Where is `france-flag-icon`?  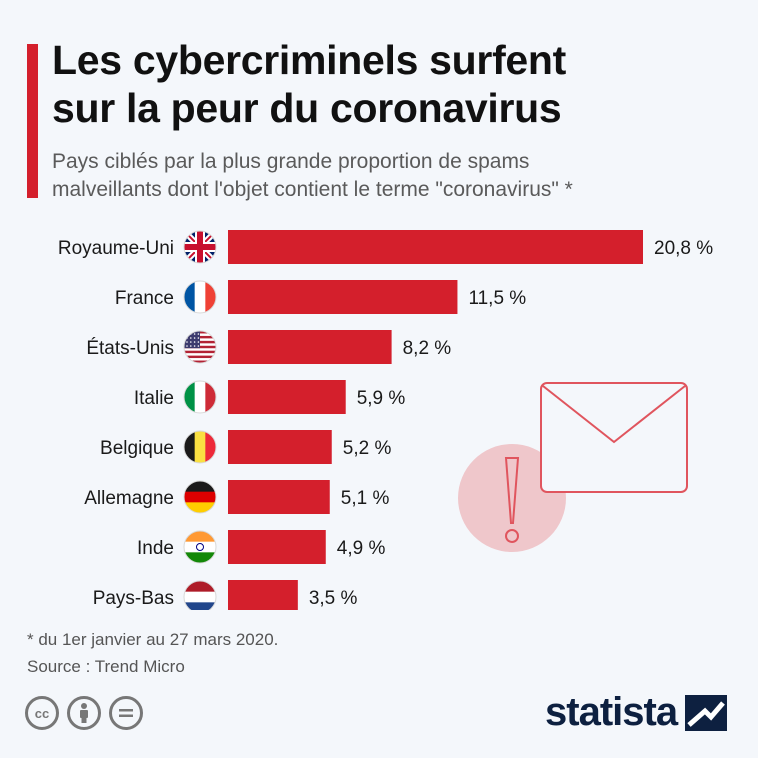 france-flag-icon is located at coordinates (200, 297).